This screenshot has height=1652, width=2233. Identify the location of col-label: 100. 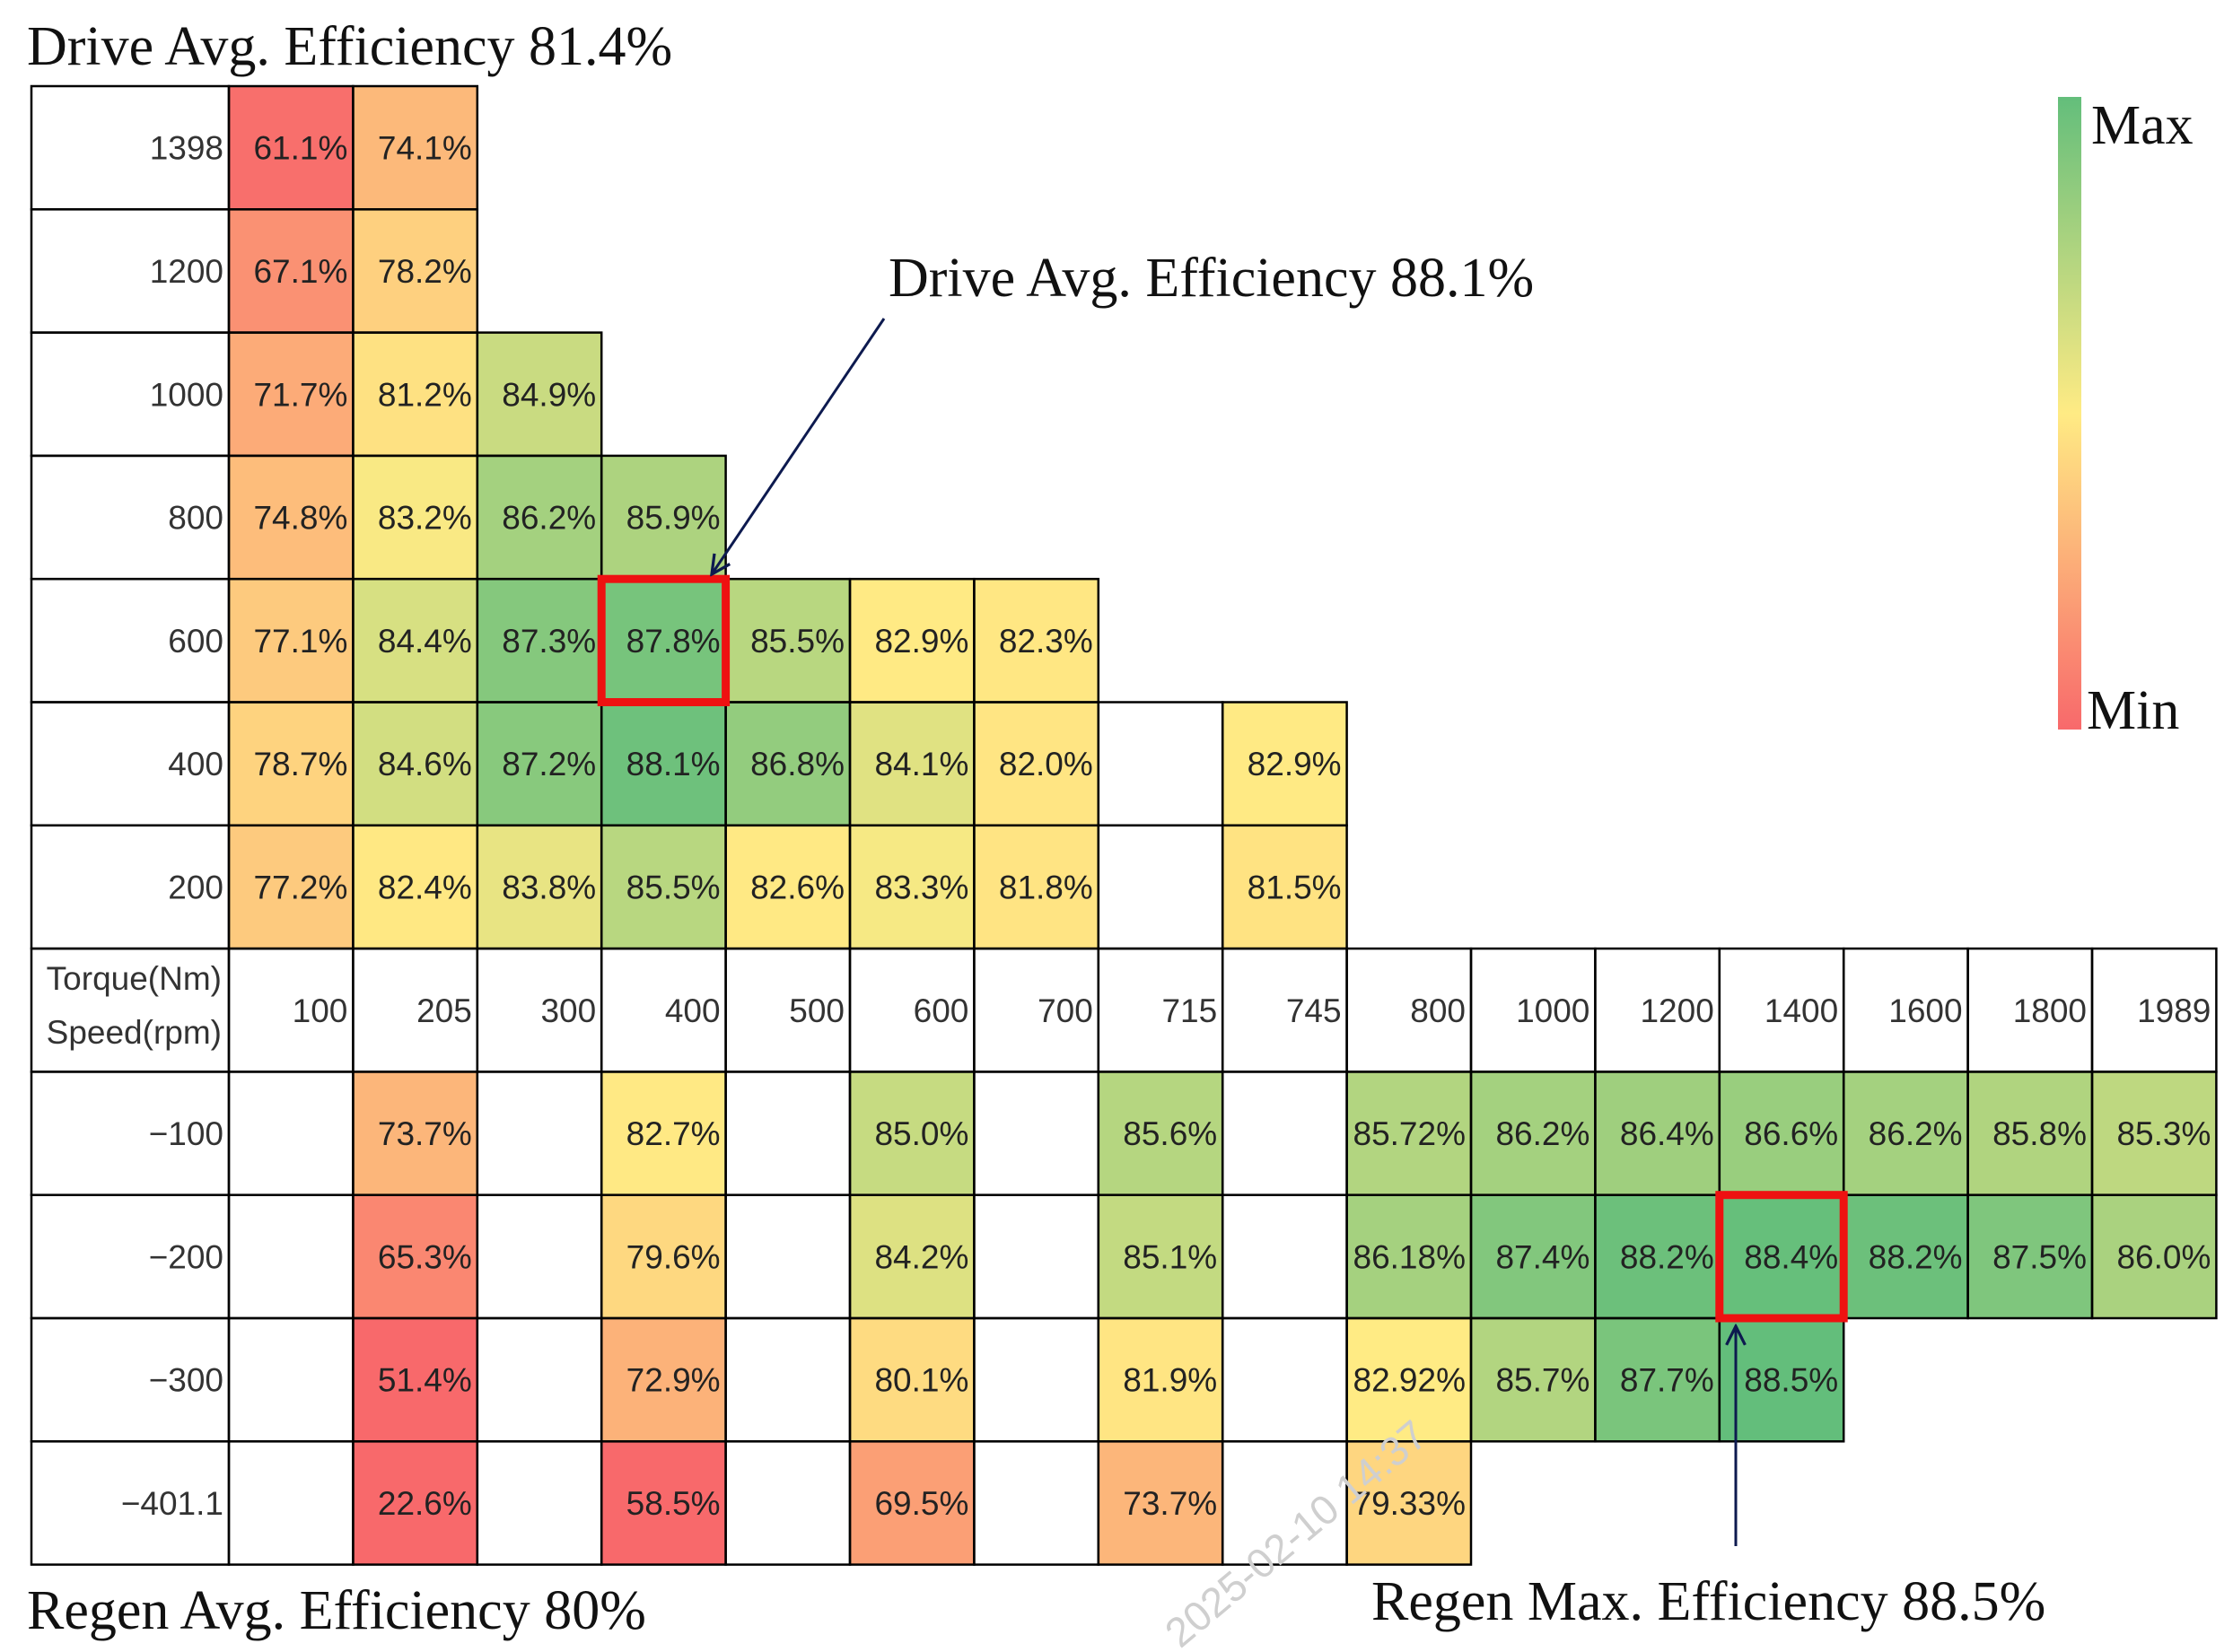
(321, 1010).